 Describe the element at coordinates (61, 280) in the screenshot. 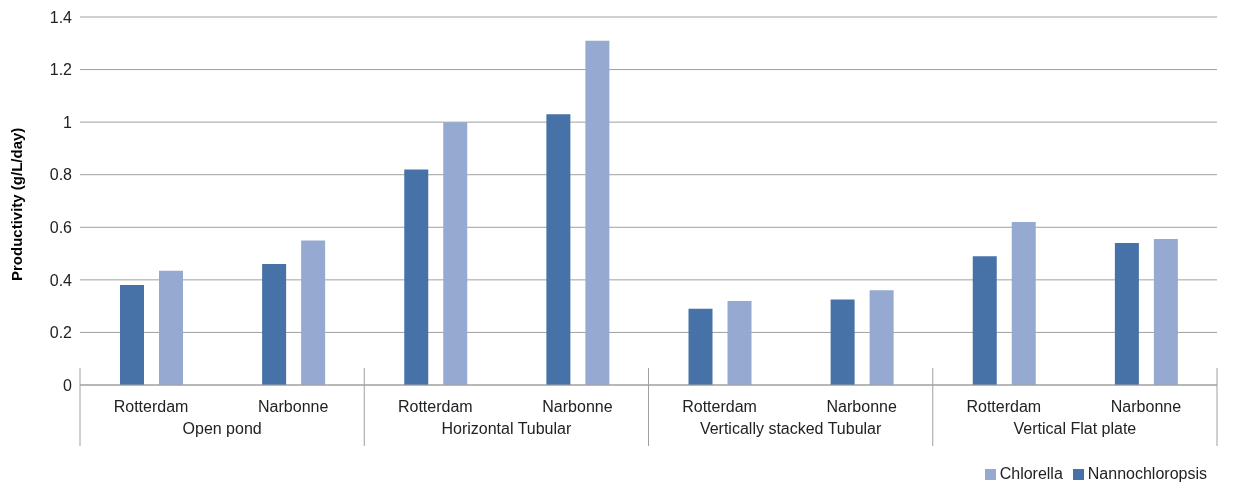

I see `y-tick-label: 0.4` at that location.